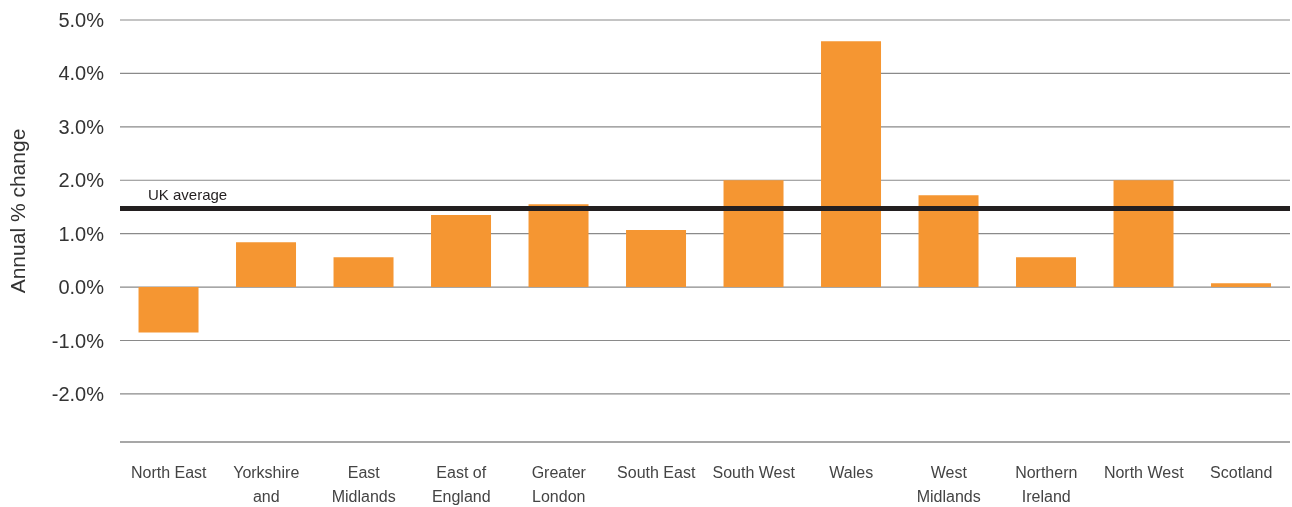 This screenshot has height=507, width=1292. What do you see at coordinates (188, 194) in the screenshot?
I see `ref-line-label: UK average` at bounding box center [188, 194].